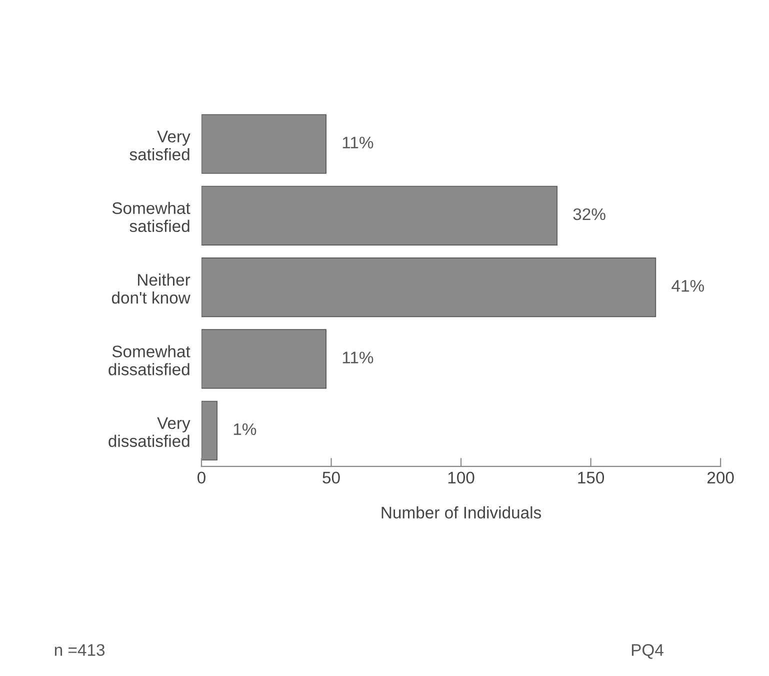 Image resolution: width=769 pixels, height=676 pixels. Describe the element at coordinates (461, 478) in the screenshot. I see `x-tick-label: 100` at that location.